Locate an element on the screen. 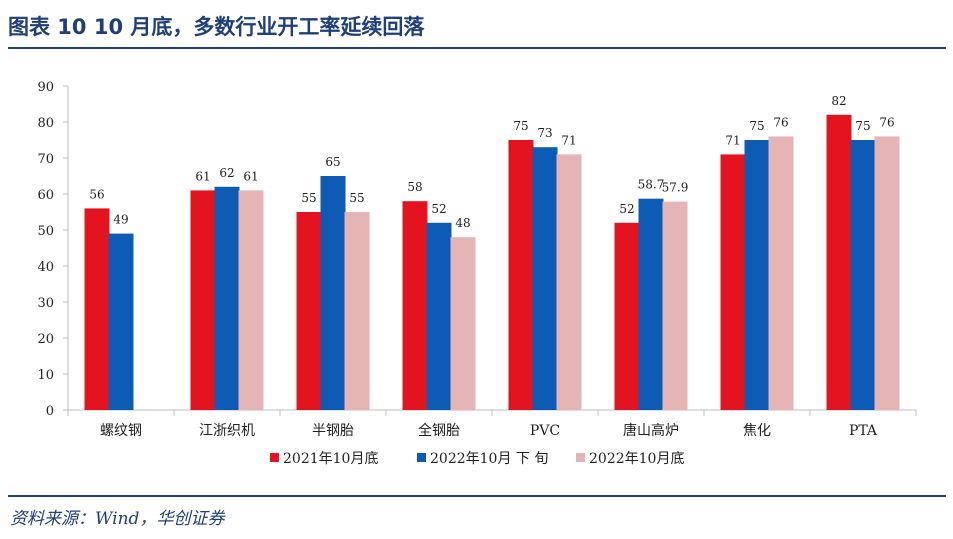 Image resolution: width=953 pixels, height=539 pixels. y-tick-label: 90 is located at coordinates (45, 87).